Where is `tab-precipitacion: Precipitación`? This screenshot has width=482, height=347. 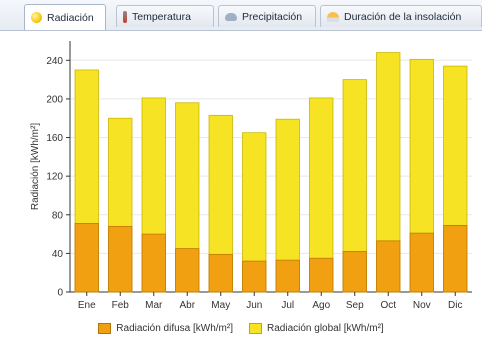 tab-precipitacion: Precipitación is located at coordinates (267, 16).